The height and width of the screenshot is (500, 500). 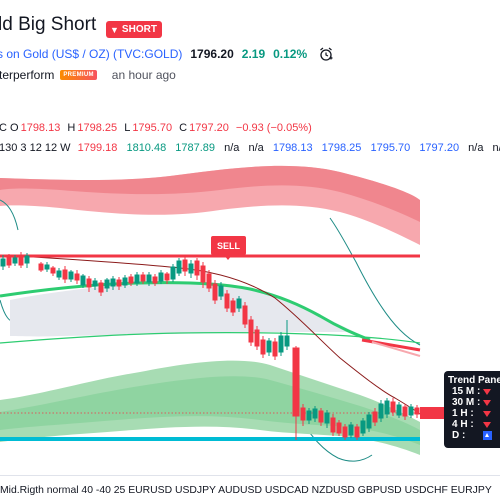 I want to click on indicator-na-3: n/a, so click(x=476, y=148).